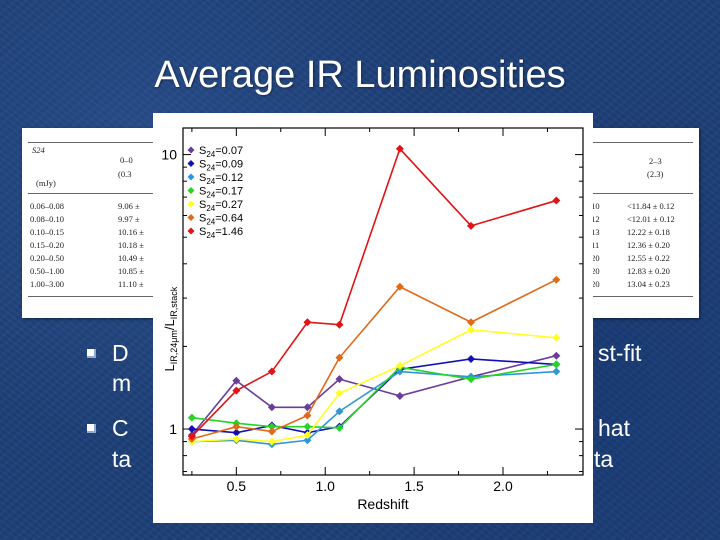  I want to click on table-header-s24: S24, so click(38, 150).